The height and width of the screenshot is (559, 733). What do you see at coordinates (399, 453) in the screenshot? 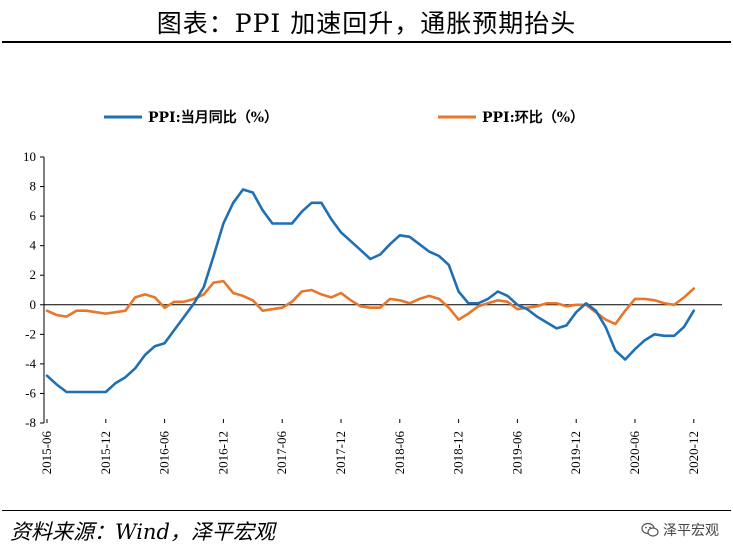
I see `x-tick-label: 2018-06` at bounding box center [399, 453].